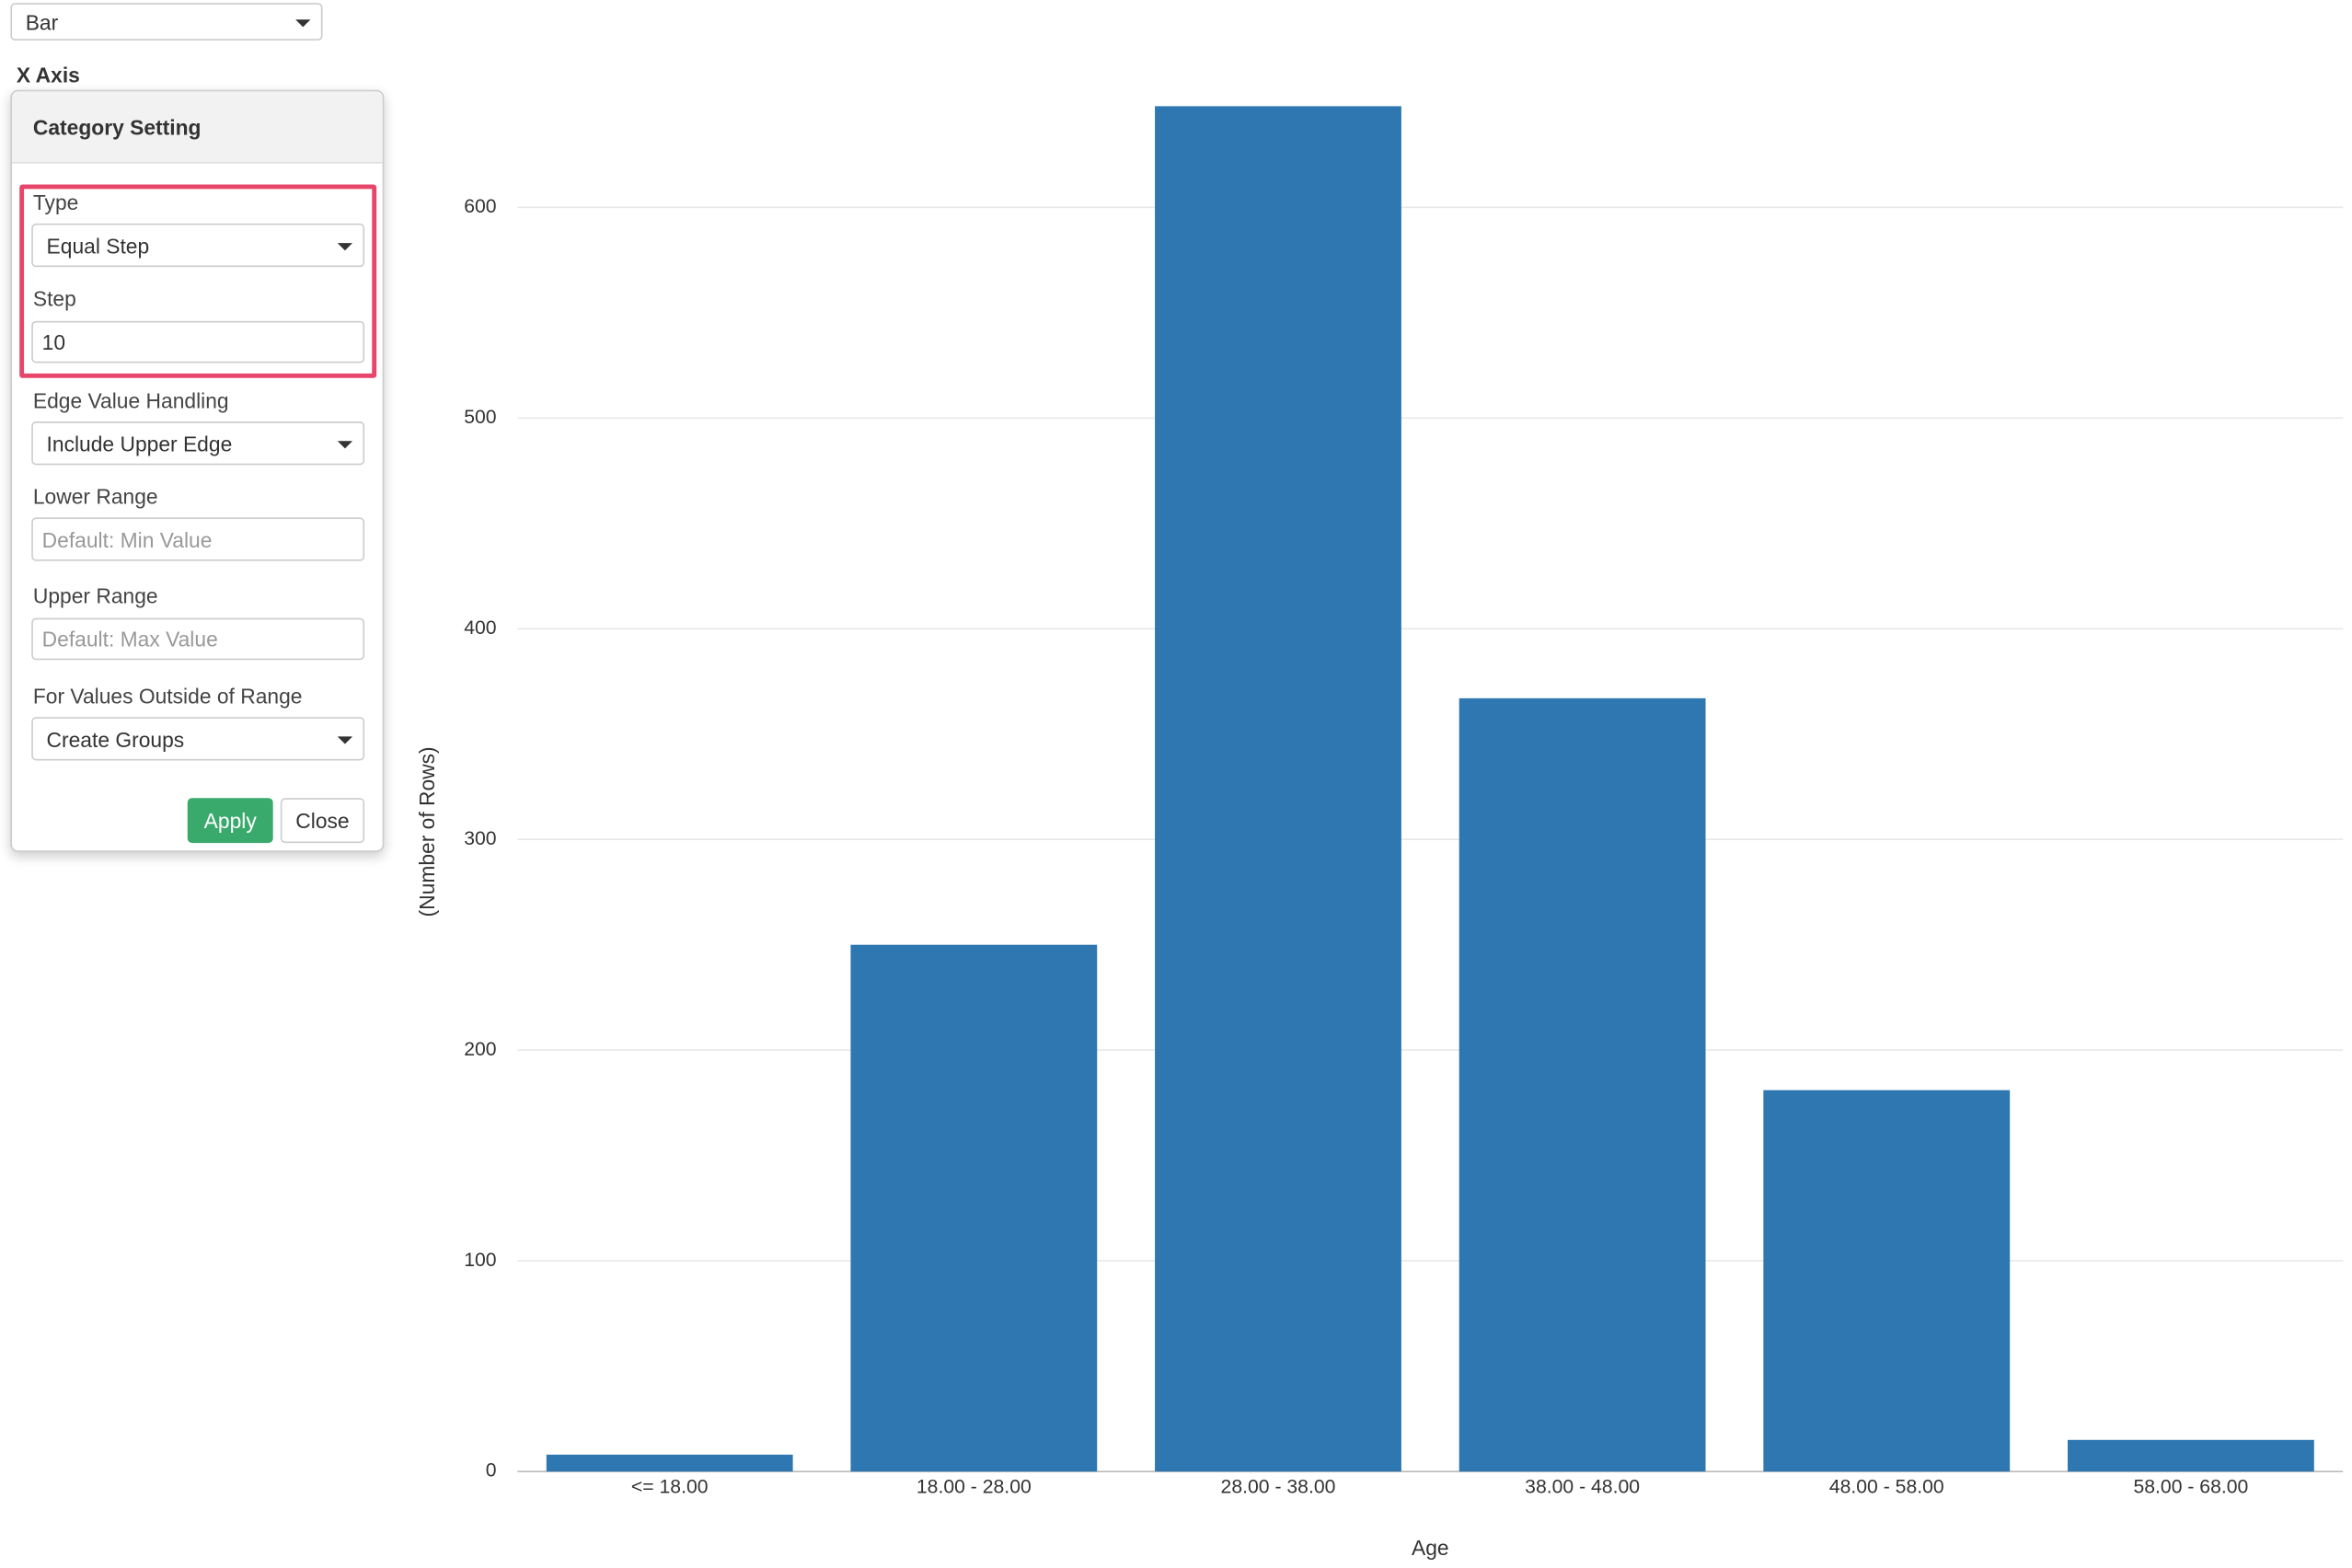 The height and width of the screenshot is (1568, 2352). Describe the element at coordinates (1582, 1487) in the screenshot. I see `x-tick-label: 38.00 - 48.00` at that location.